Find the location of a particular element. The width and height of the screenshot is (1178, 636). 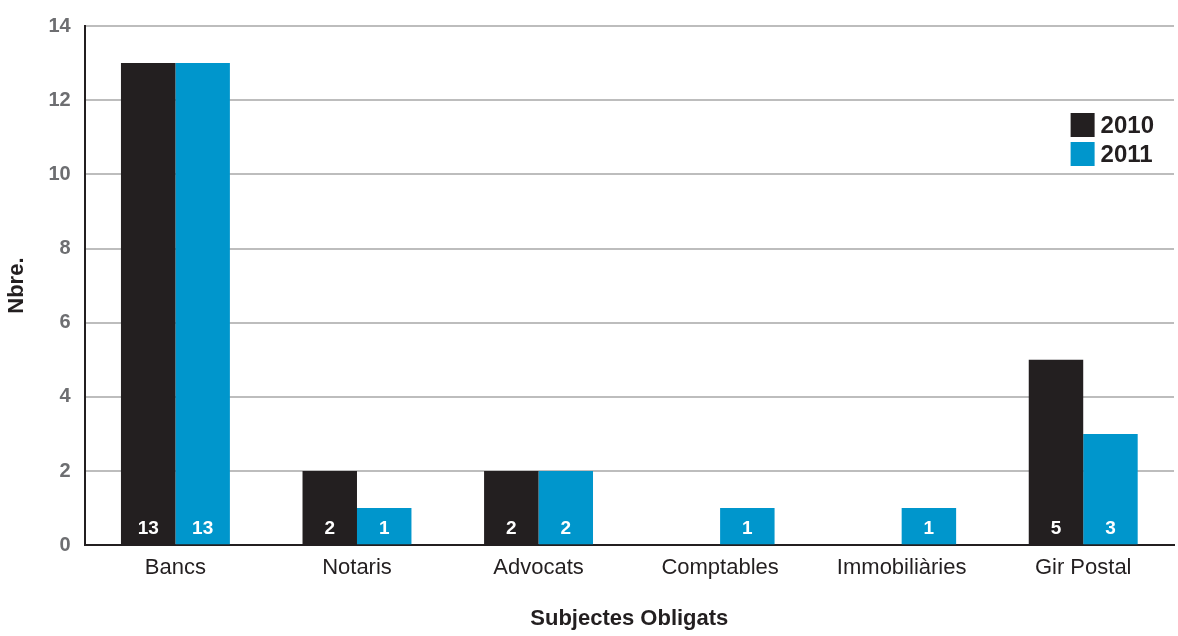

y-tick-label: 10 is located at coordinates (59, 172).